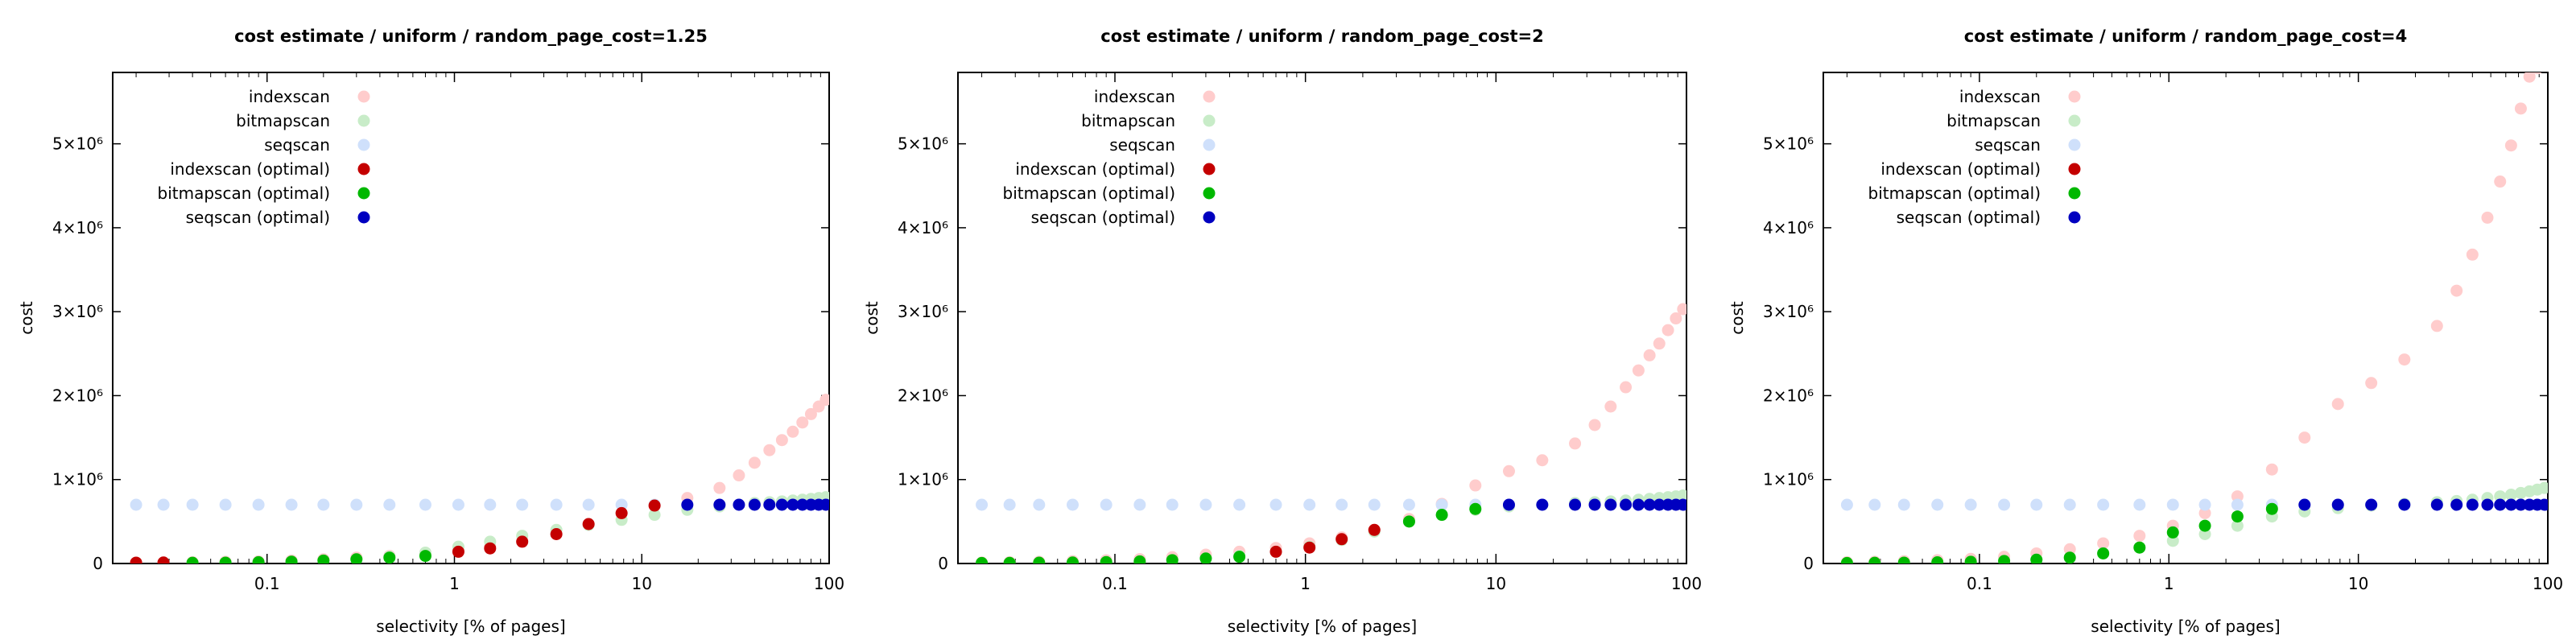 The height and width of the screenshot is (644, 2576). Describe the element at coordinates (1115, 583) in the screenshot. I see `x-tick-label: 0.1` at that location.